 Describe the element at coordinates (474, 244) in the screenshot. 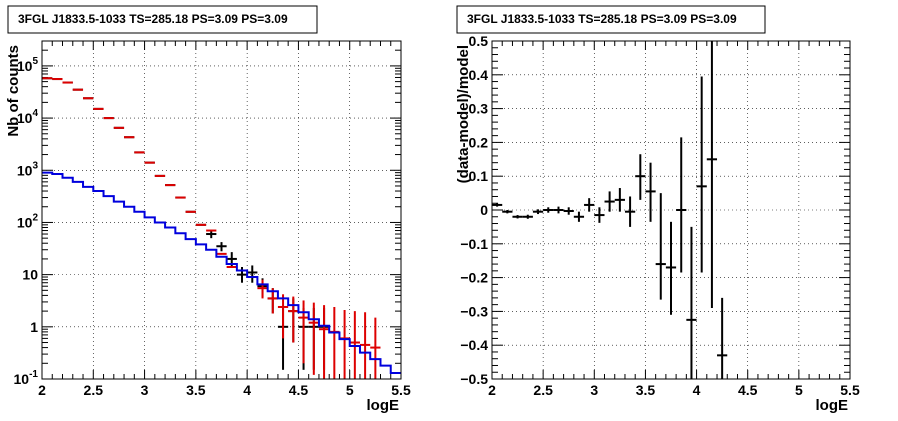

I see `y-tick-label: −0.1` at that location.